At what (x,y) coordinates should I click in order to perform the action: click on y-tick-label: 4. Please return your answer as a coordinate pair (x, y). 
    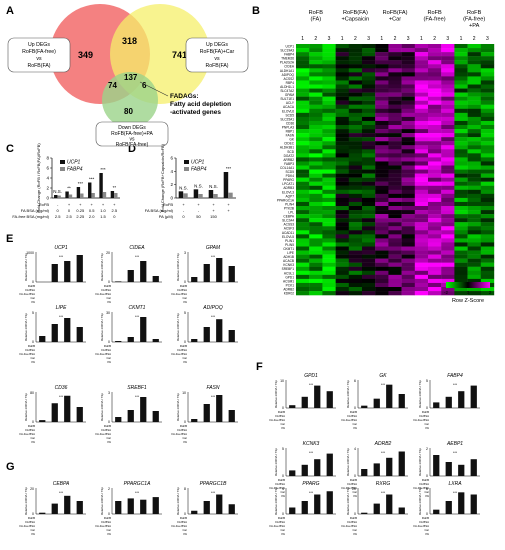
    Looking at the image, I should click on (283, 489).